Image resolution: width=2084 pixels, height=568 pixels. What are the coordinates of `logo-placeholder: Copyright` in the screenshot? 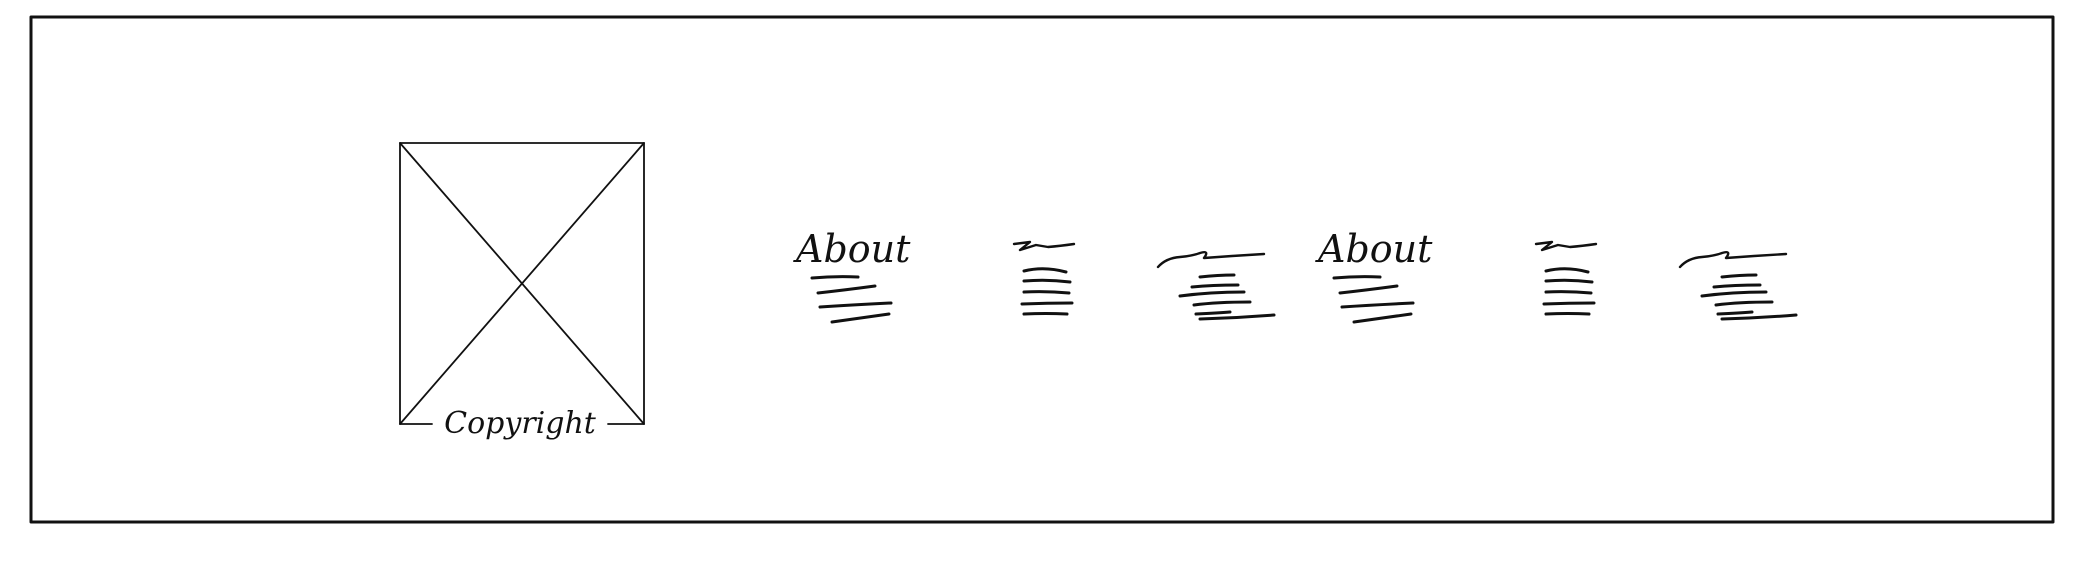 It's located at (522, 291).